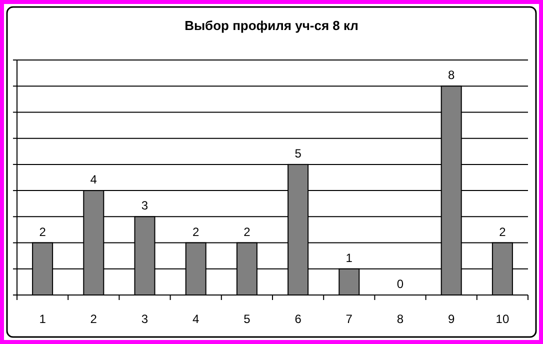 This screenshot has height=344, width=543. What do you see at coordinates (271, 25) in the screenshot?
I see `chart-title: Выбор профиля уч-ся 8 кл` at bounding box center [271, 25].